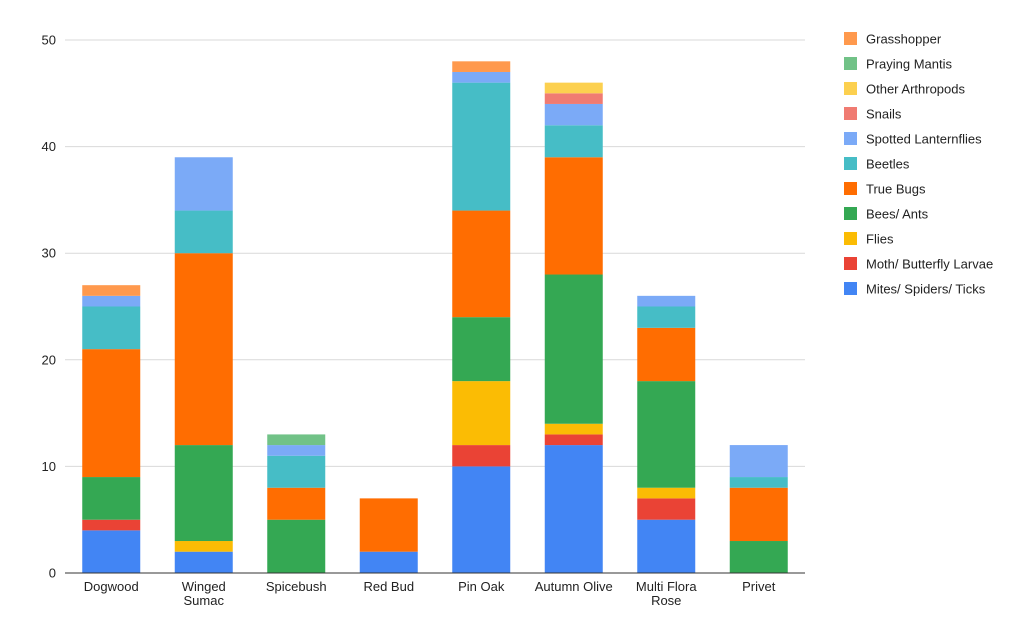 Image resolution: width=1030 pixels, height=639 pixels. What do you see at coordinates (52, 573) in the screenshot?
I see `y-tick-label: 0` at bounding box center [52, 573].